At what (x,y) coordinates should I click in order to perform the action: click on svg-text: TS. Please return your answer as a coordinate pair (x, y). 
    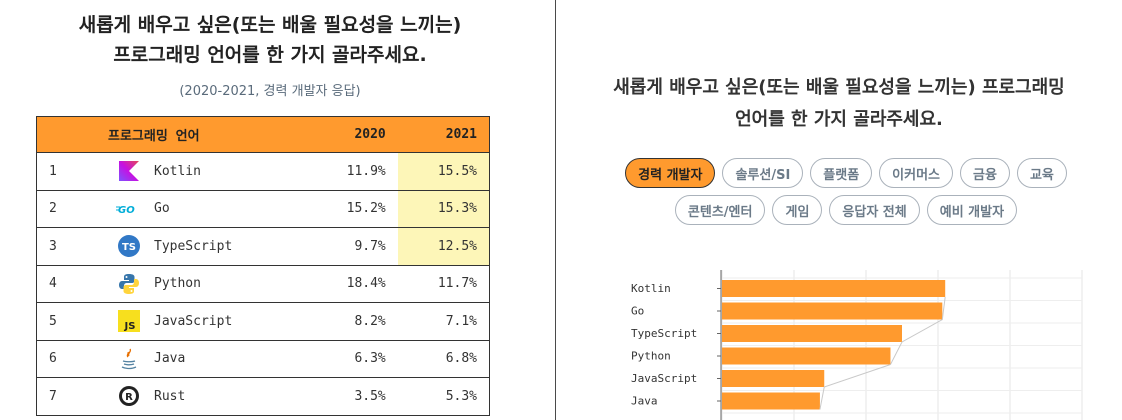
    Looking at the image, I should click on (129, 247).